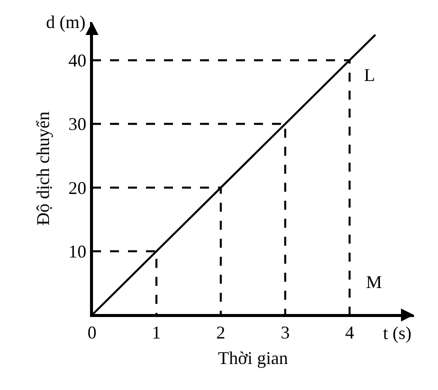  What do you see at coordinates (397, 333) in the screenshot?
I see `text: t (s)` at bounding box center [397, 333].